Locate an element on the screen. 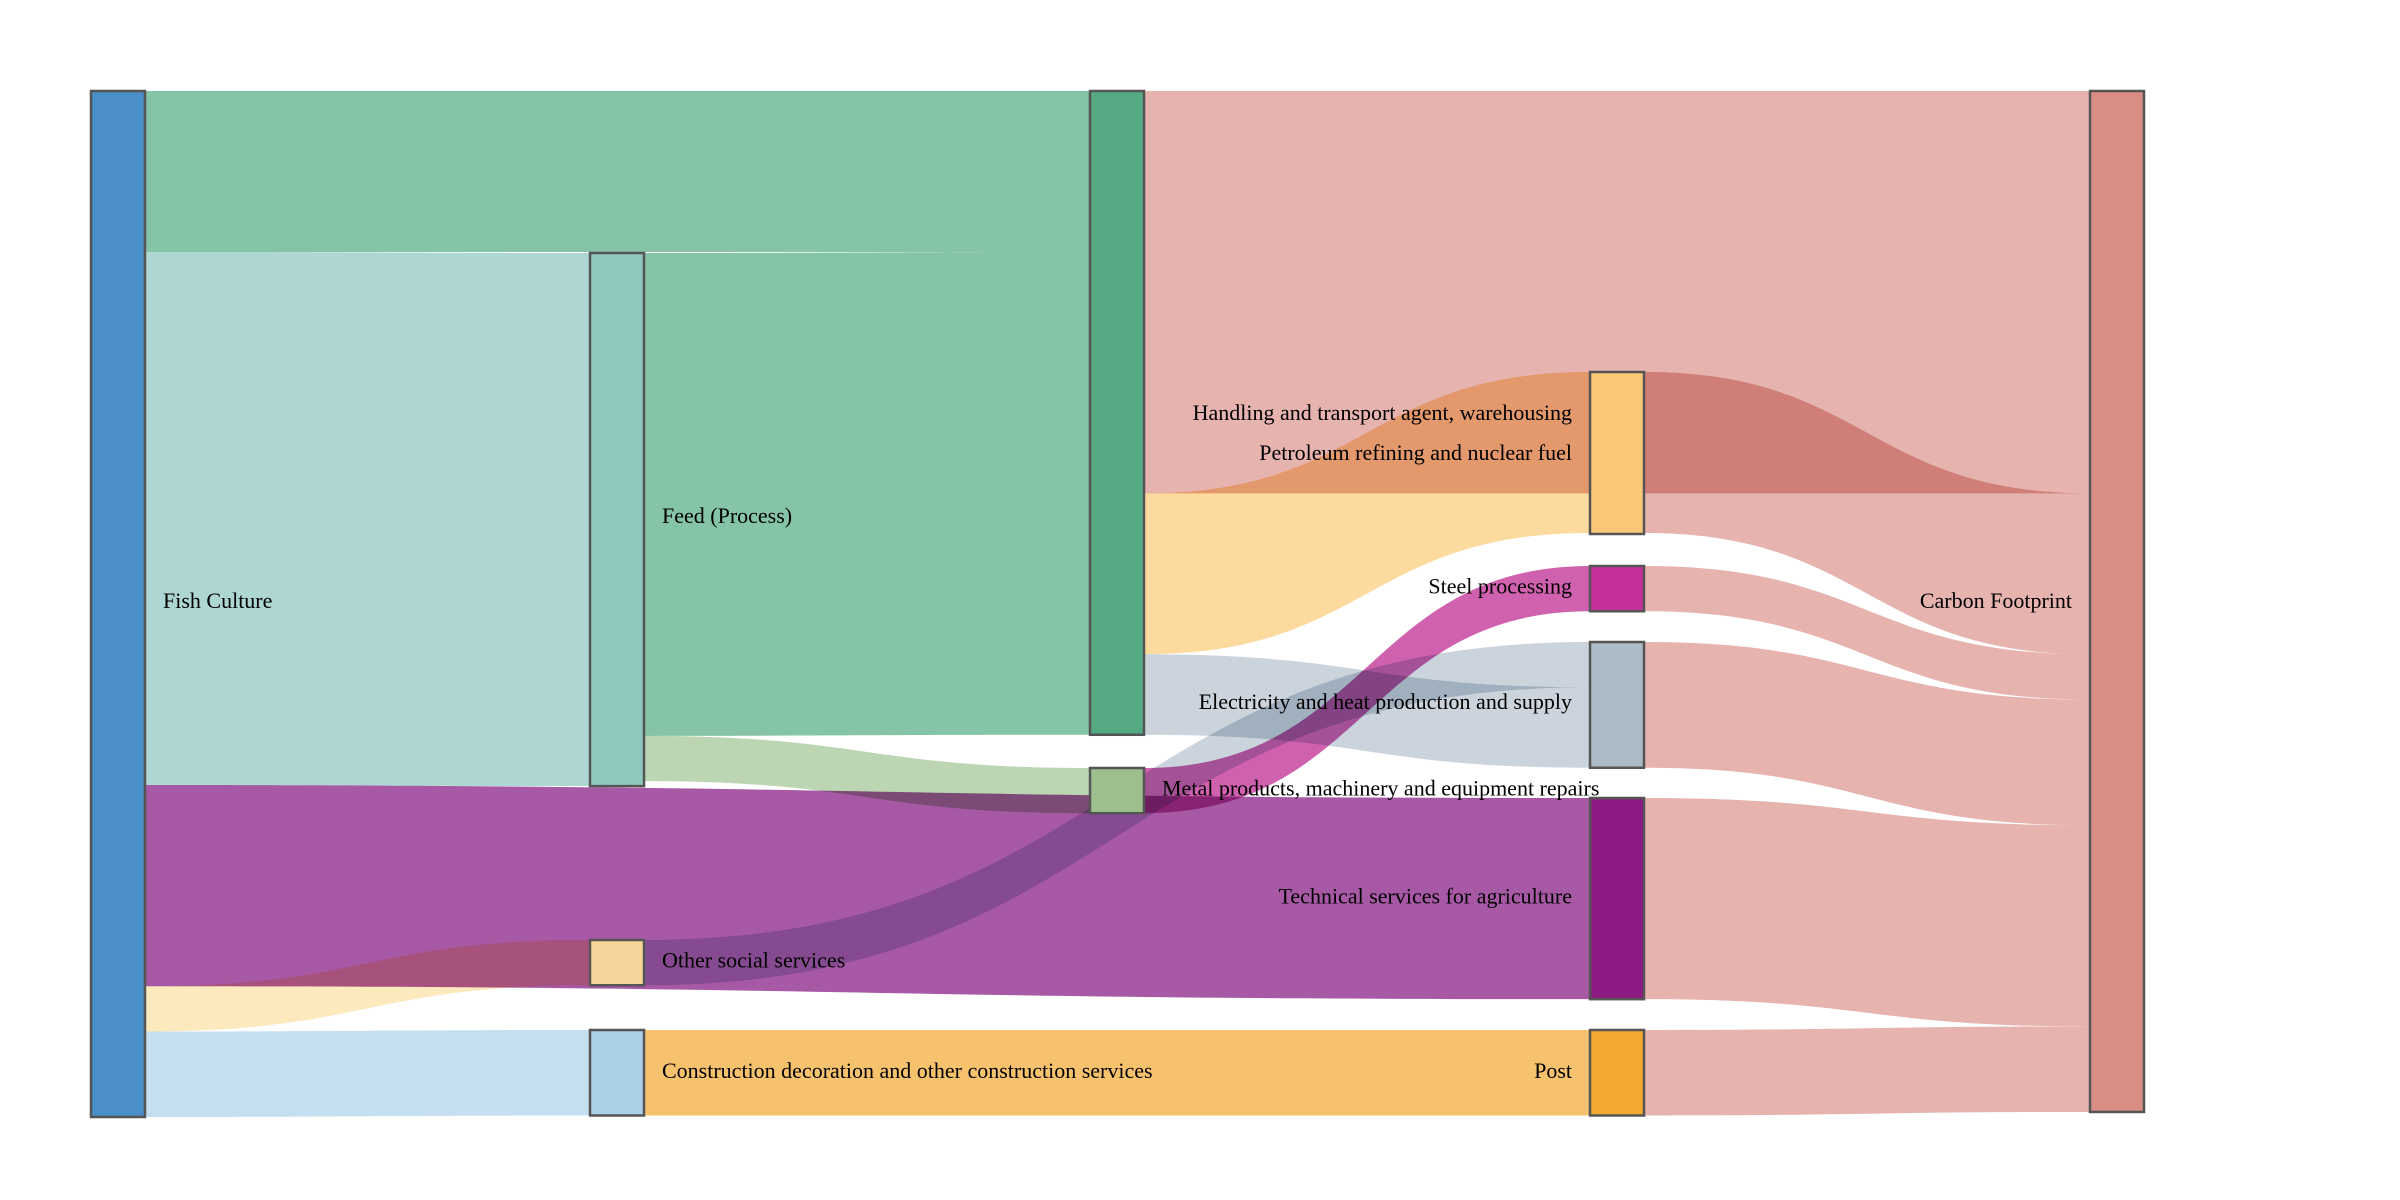 The width and height of the screenshot is (2400, 1200). node-metal-products is located at coordinates (1117, 790).